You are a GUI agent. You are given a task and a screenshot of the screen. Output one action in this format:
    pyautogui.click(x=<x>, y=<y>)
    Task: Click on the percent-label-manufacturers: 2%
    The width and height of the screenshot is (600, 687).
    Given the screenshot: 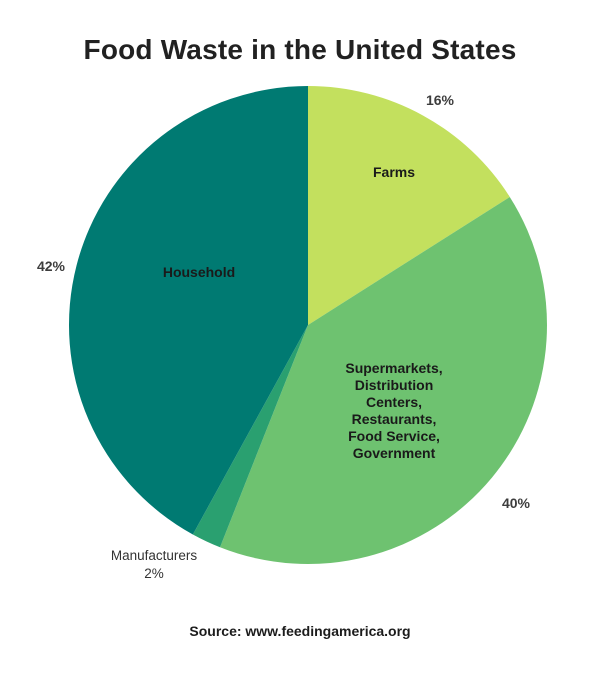 What is the action you would take?
    pyautogui.click(x=154, y=573)
    